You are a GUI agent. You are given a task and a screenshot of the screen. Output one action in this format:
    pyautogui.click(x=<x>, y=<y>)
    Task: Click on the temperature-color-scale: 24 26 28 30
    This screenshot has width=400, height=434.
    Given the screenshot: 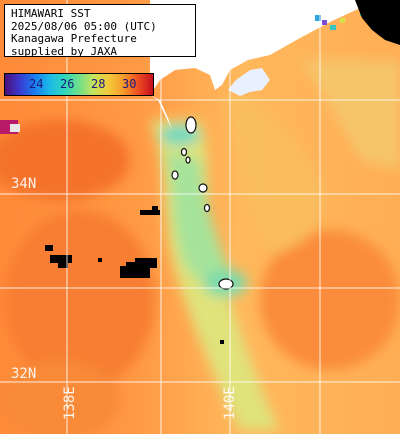 What is the action you would take?
    pyautogui.click(x=79, y=84)
    